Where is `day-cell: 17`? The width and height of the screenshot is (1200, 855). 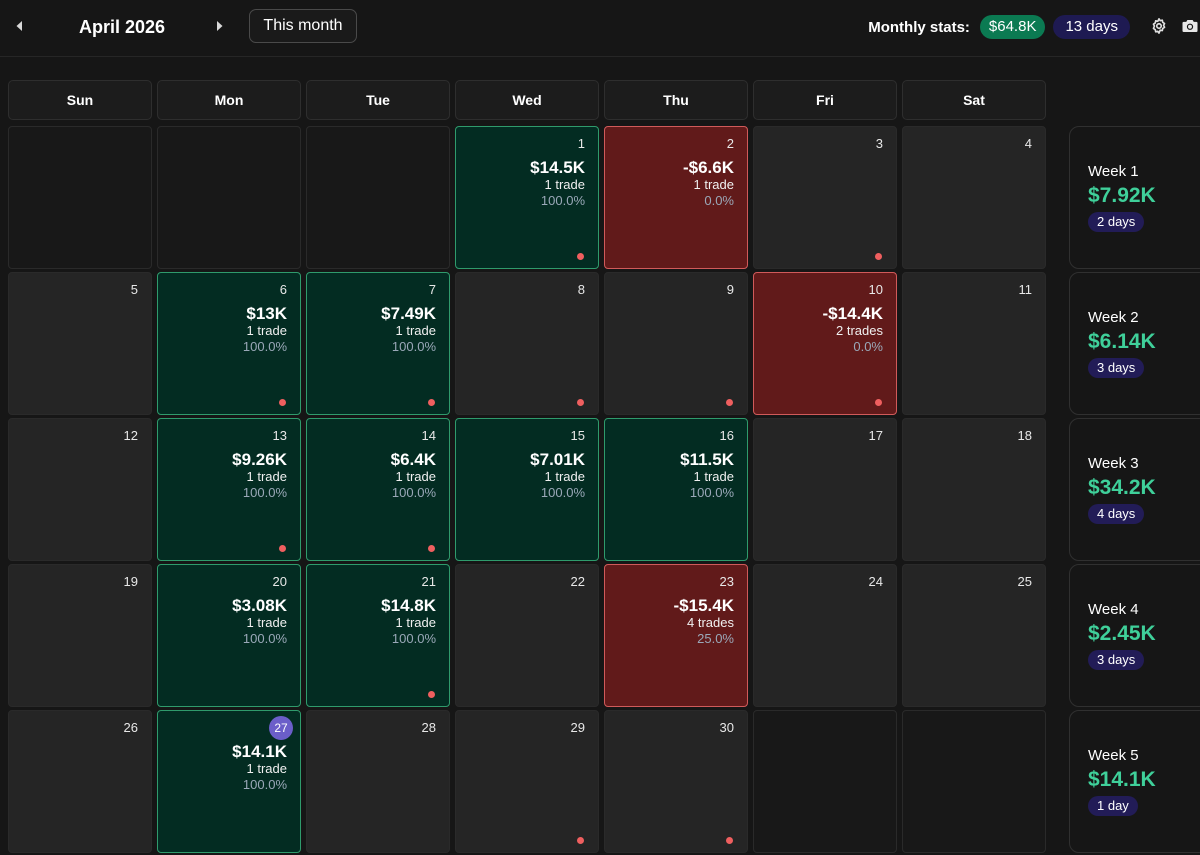 day-cell: 17 is located at coordinates (825, 489).